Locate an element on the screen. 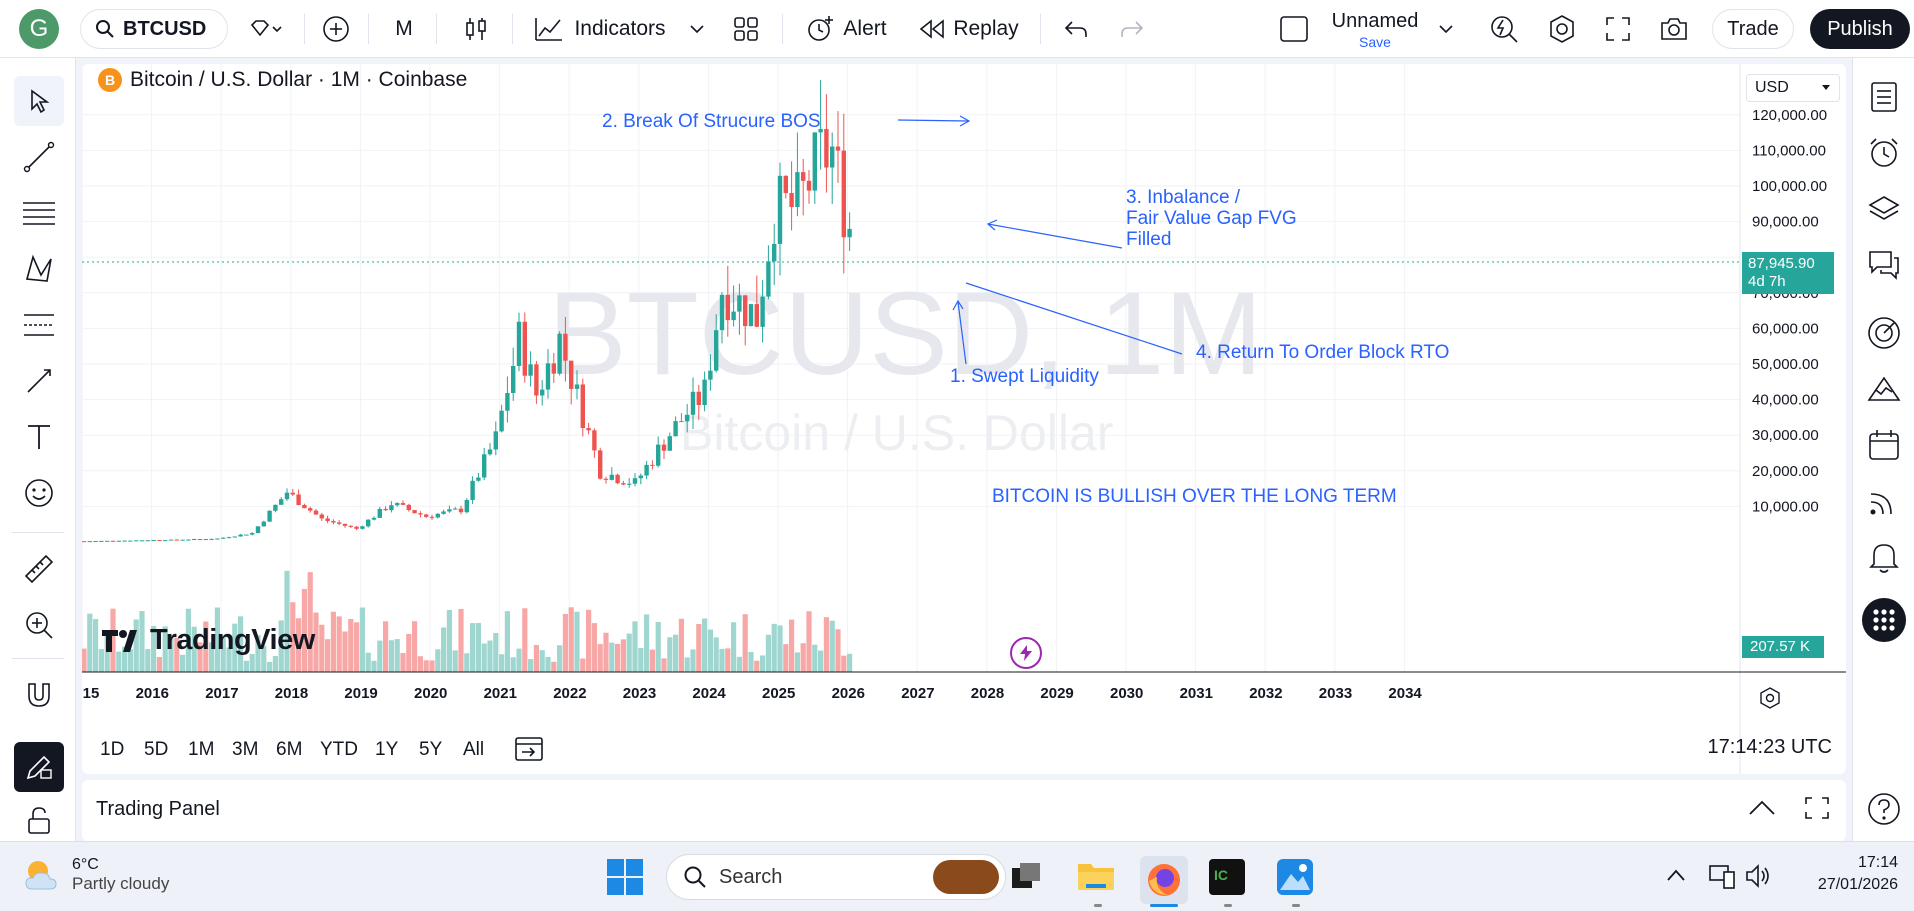 This screenshot has width=1914, height=911. zoom-tool is located at coordinates (39, 625).